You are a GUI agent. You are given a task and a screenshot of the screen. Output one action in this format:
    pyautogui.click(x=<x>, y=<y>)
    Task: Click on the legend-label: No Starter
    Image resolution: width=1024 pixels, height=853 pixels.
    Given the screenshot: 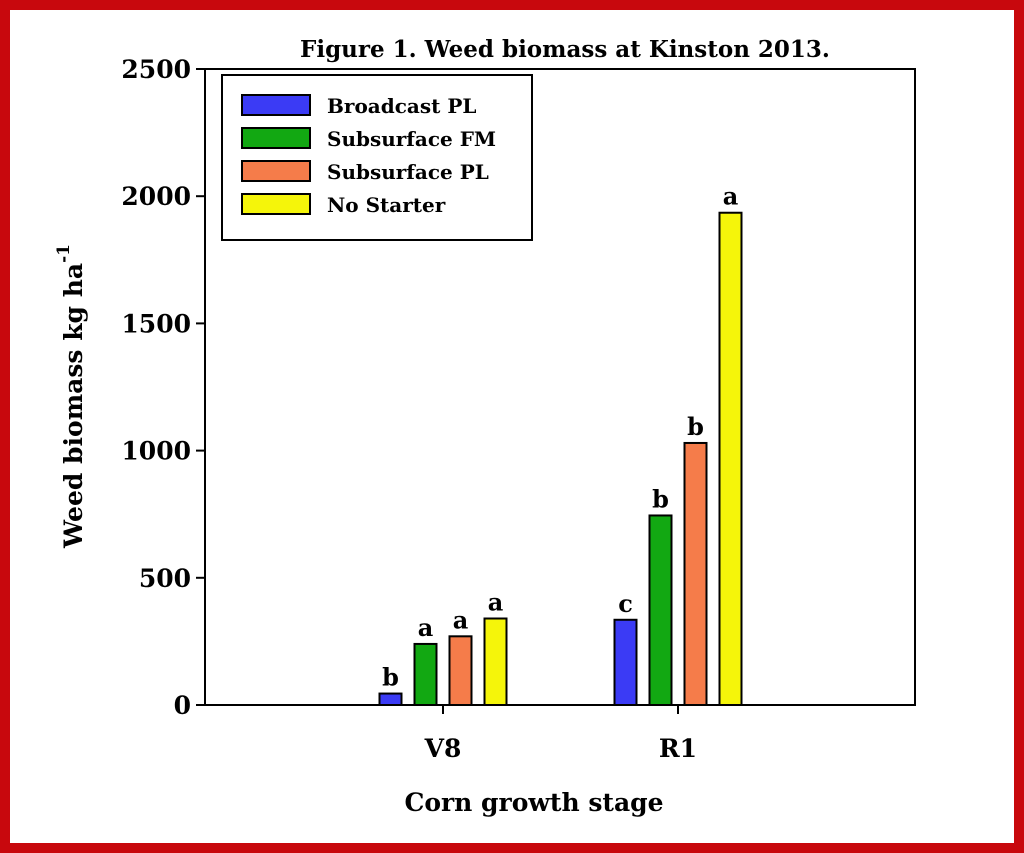 What is the action you would take?
    pyautogui.click(x=386, y=205)
    